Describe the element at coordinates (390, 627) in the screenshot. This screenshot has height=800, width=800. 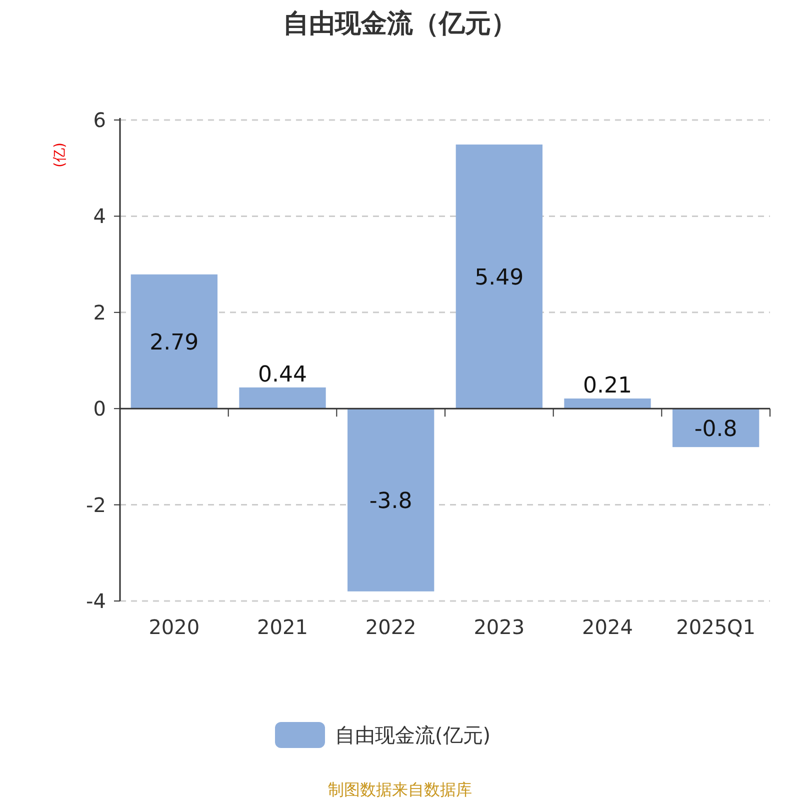
I see `x-tick-label: 2022` at that location.